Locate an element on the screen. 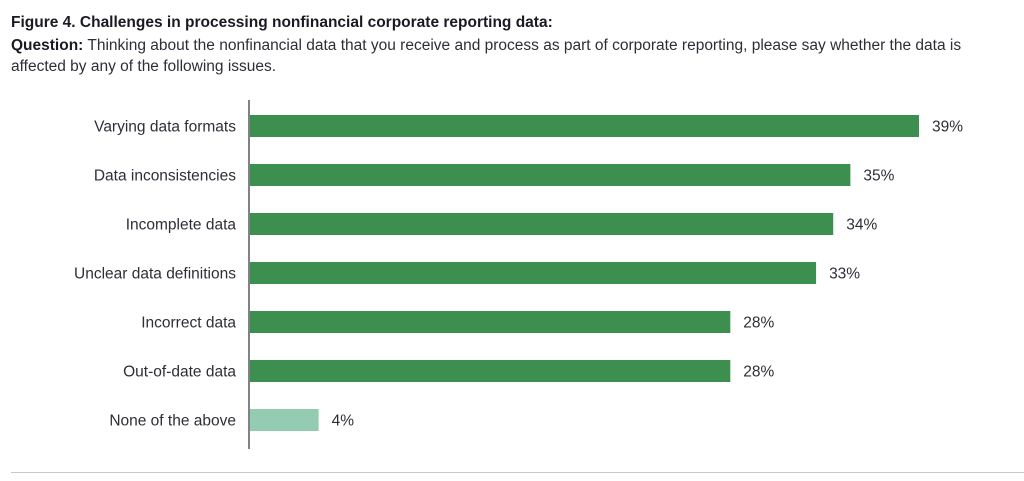 The image size is (1024, 481). category-label: Varying data formats is located at coordinates (165, 127).